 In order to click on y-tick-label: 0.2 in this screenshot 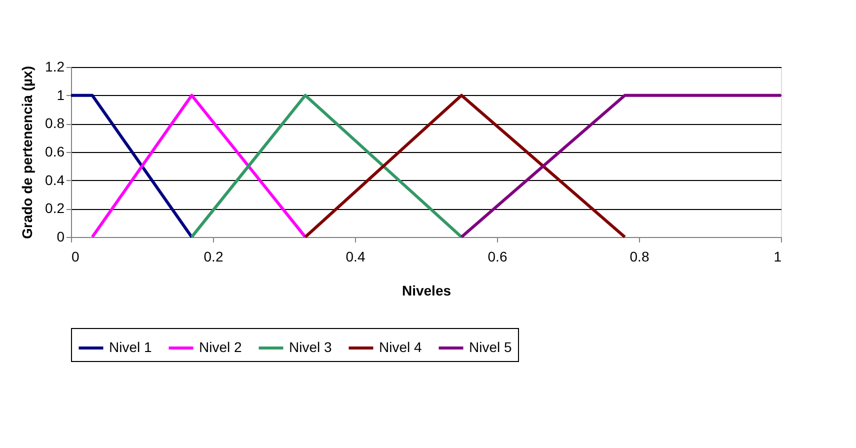, I will do `click(55, 208)`.